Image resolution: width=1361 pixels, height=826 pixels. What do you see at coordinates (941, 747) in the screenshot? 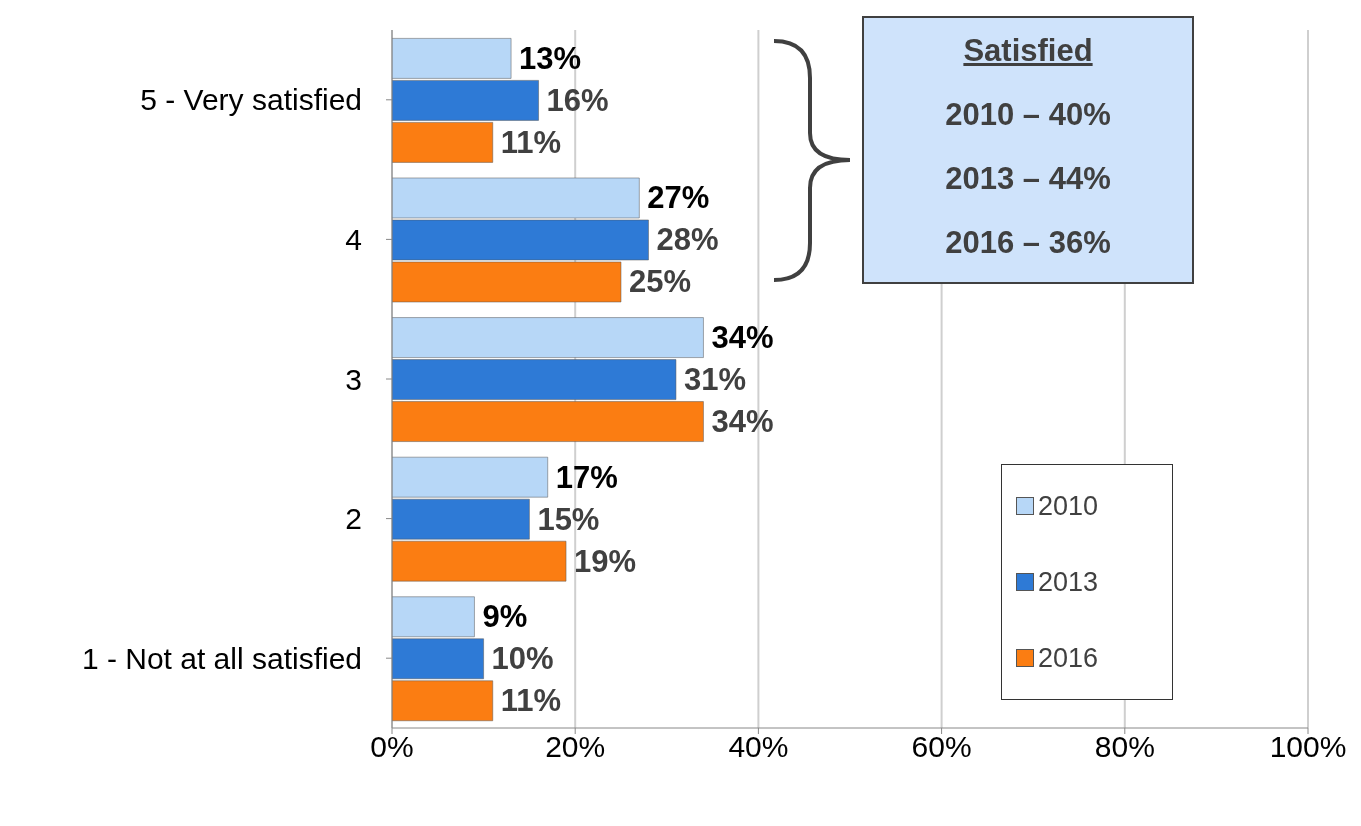
I see `x-tick-label: 60%` at bounding box center [941, 747].